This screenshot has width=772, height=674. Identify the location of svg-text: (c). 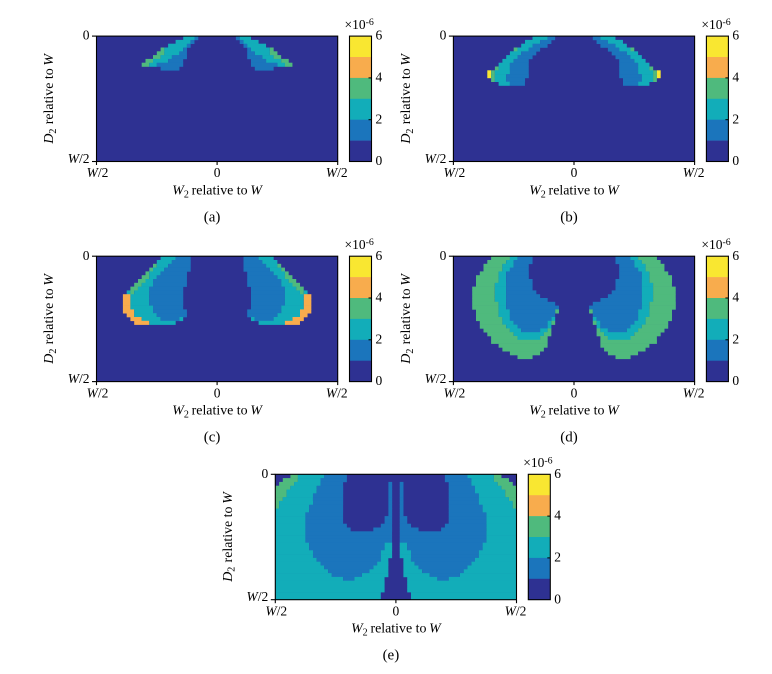
(212, 438).